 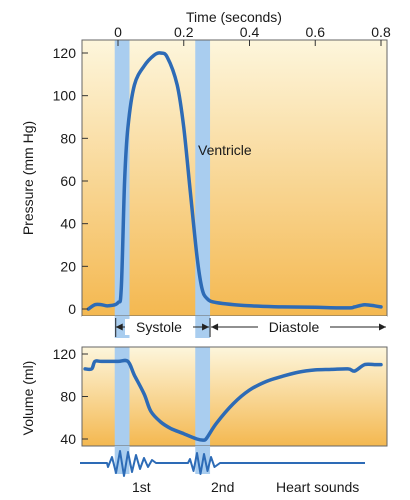 What do you see at coordinates (68, 138) in the screenshot?
I see `pressure-tick-label-5: 80` at bounding box center [68, 138].